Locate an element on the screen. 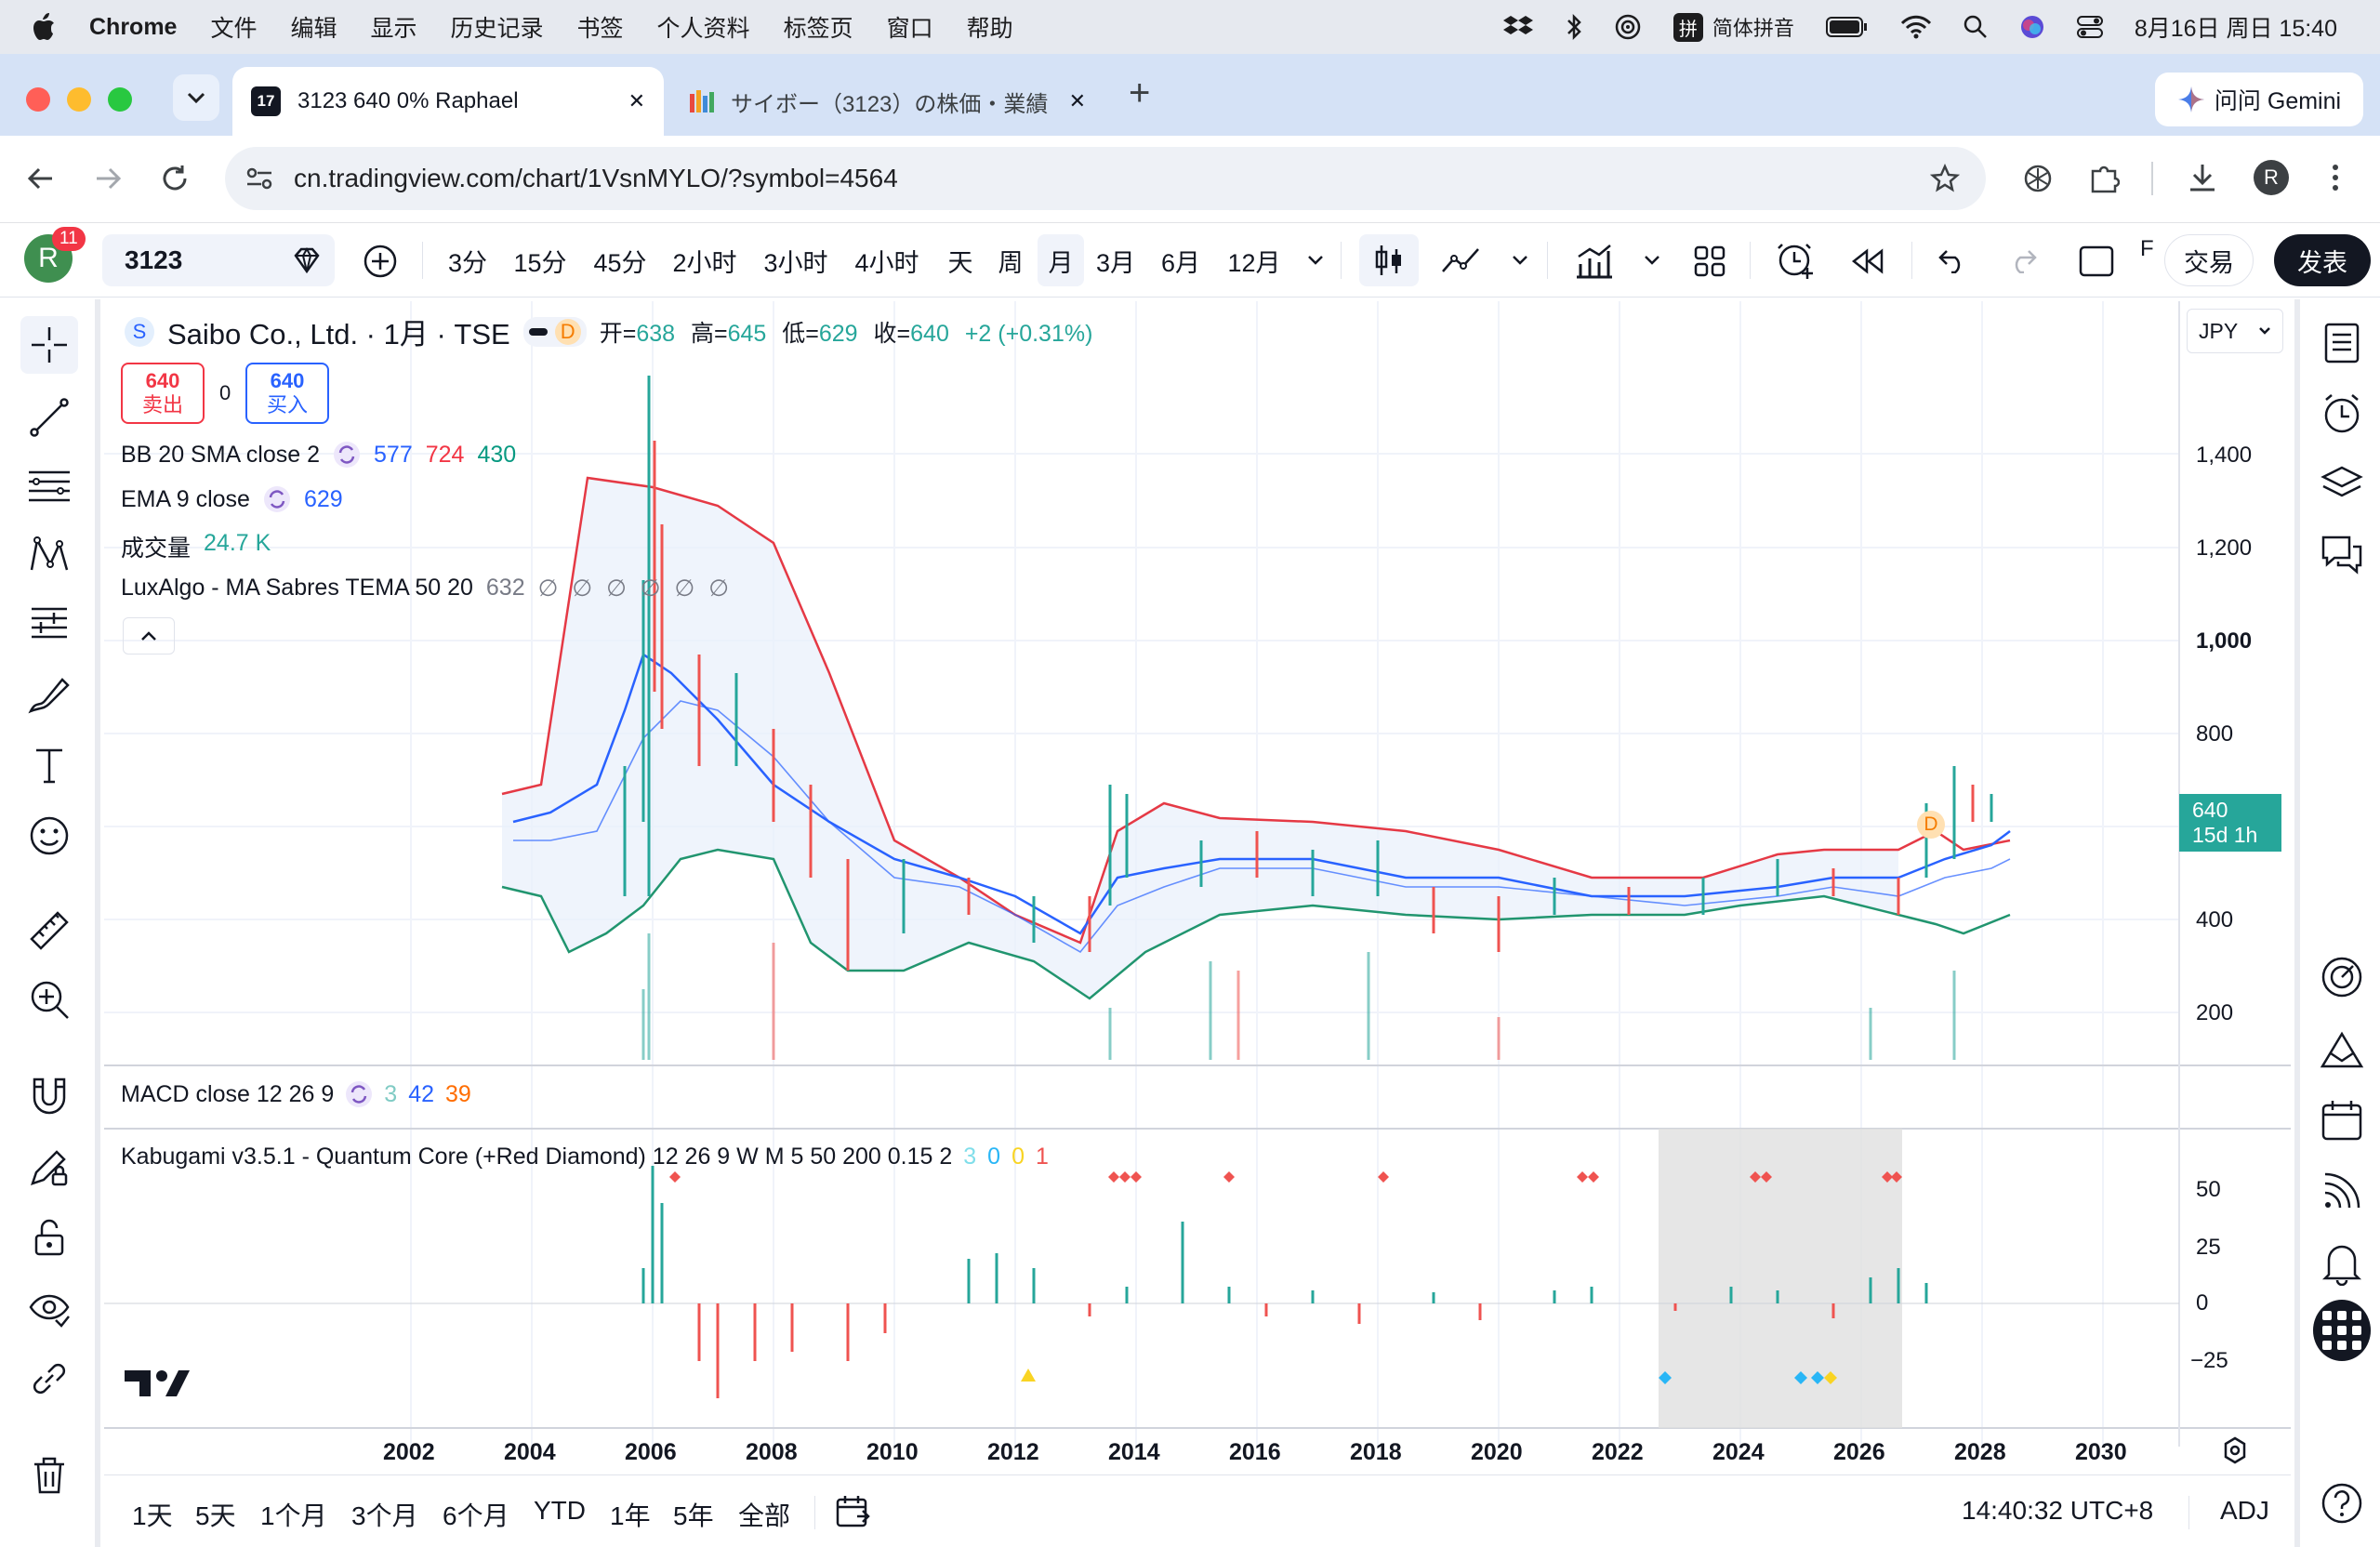 Image resolution: width=2380 pixels, height=1547 pixels. input-method-indicator: 拼 简体拼音 is located at coordinates (1733, 27).